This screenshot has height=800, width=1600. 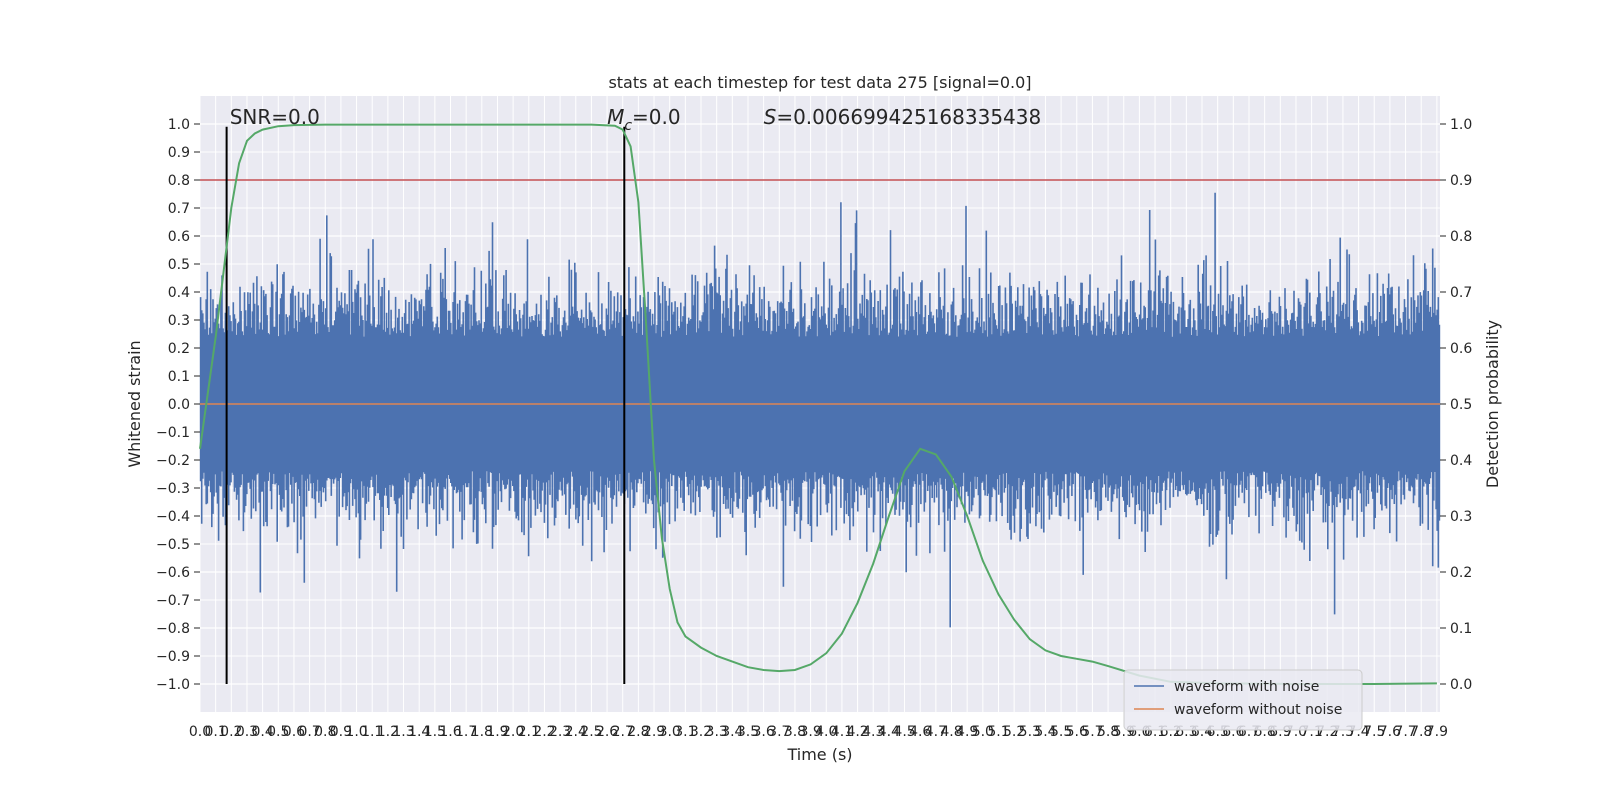 What do you see at coordinates (748, 732) in the screenshot?
I see `x-tick-label: 3.5` at bounding box center [748, 732].